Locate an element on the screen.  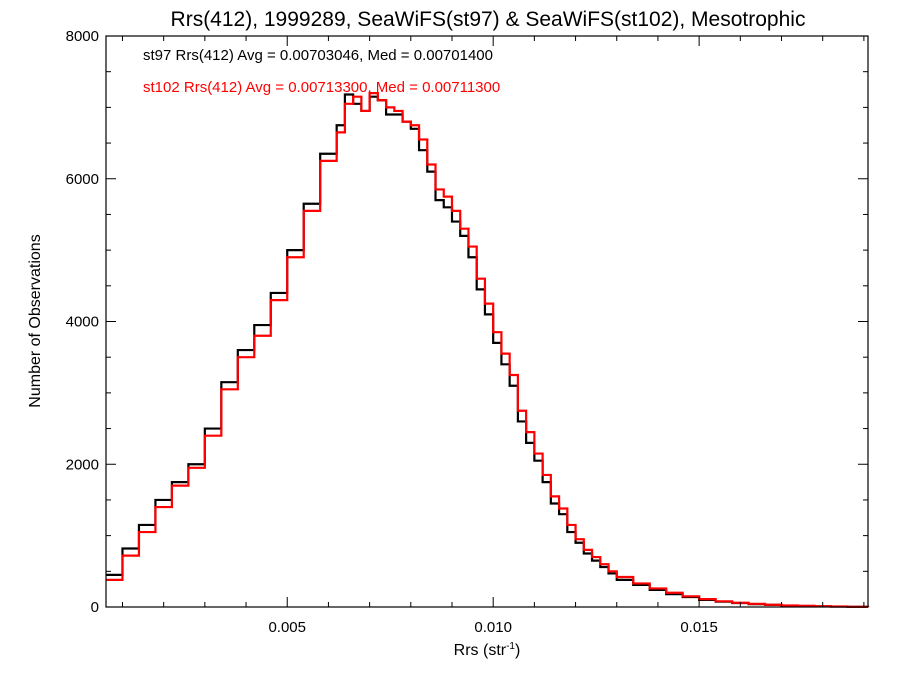
x-axis-label: Rrs (str-1) is located at coordinates (487, 650).